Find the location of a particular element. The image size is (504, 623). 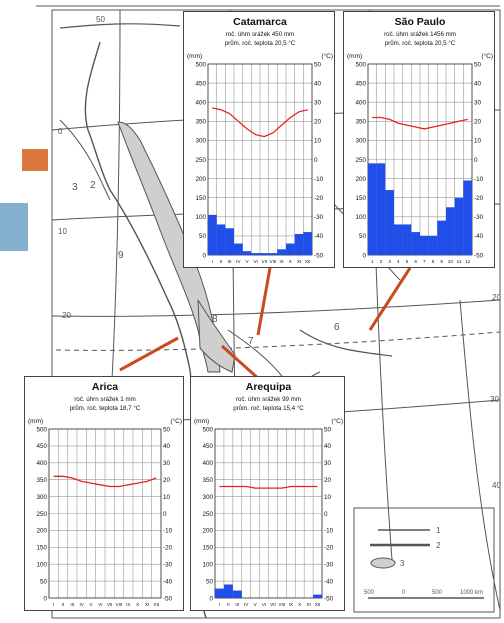

scale-label: 500 is located at coordinates (437, 593).